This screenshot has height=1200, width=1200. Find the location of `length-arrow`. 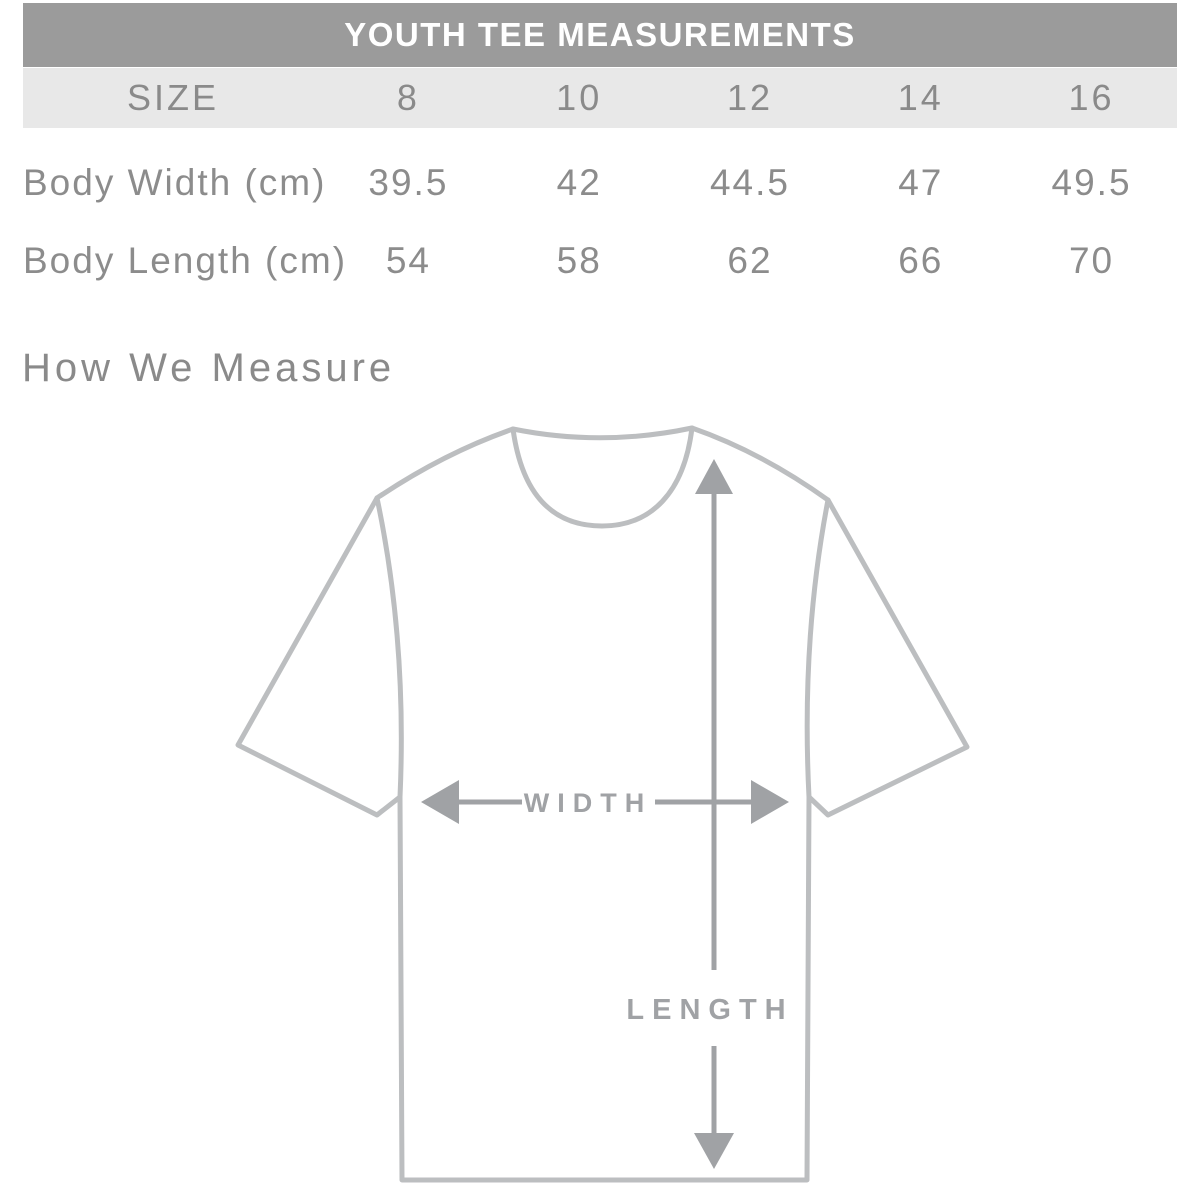

length-arrow is located at coordinates (714, 814).